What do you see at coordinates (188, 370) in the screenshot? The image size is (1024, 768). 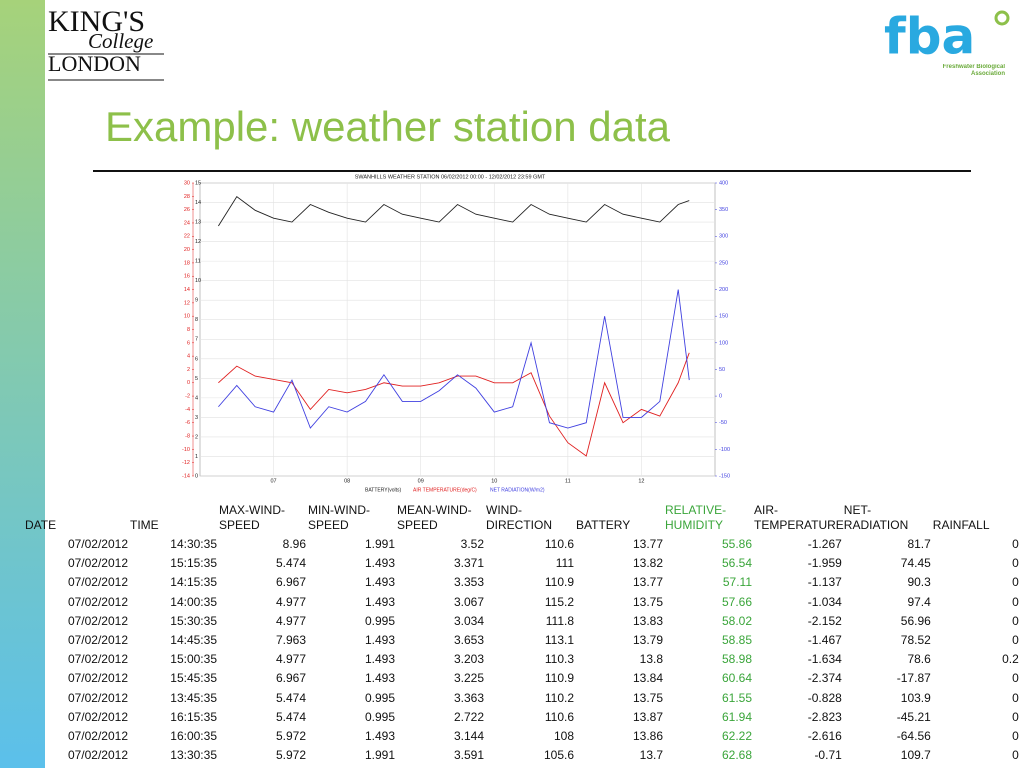 I see `y3-tick-label: 2` at bounding box center [188, 370].